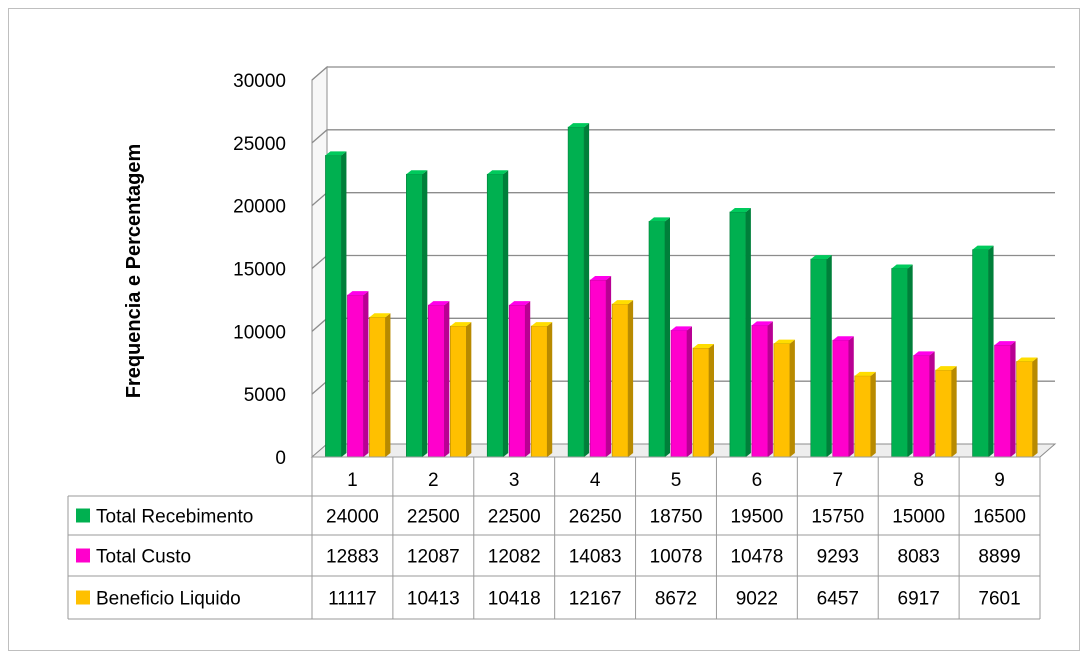  I want to click on data-label: 24000, so click(352, 517).